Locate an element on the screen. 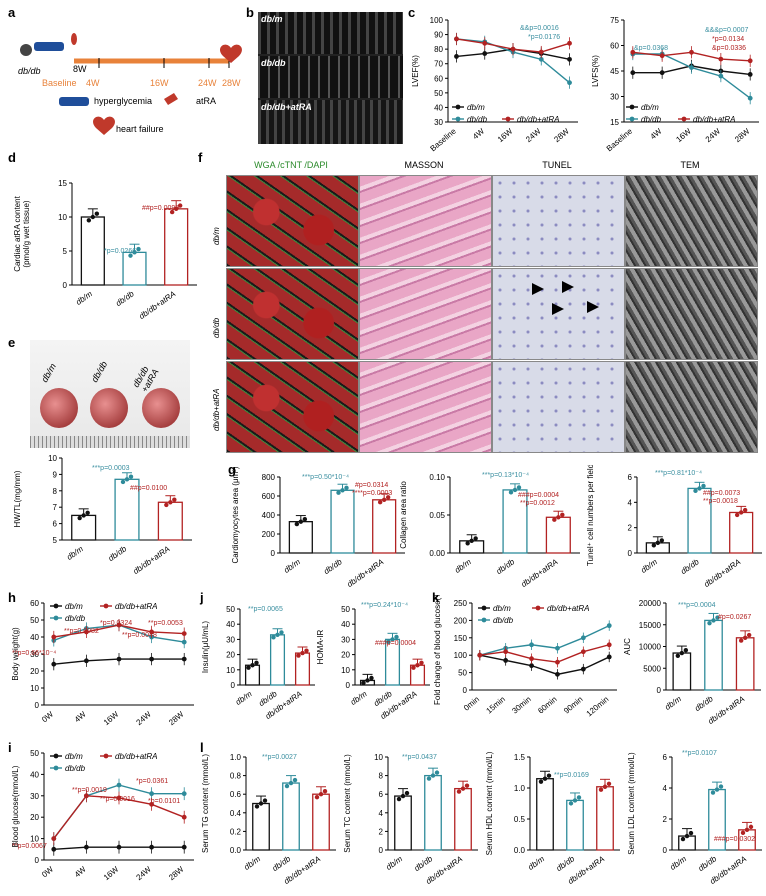 This screenshot has width=766, height=896. y-tick-label: 600 is located at coordinates (269, 496).